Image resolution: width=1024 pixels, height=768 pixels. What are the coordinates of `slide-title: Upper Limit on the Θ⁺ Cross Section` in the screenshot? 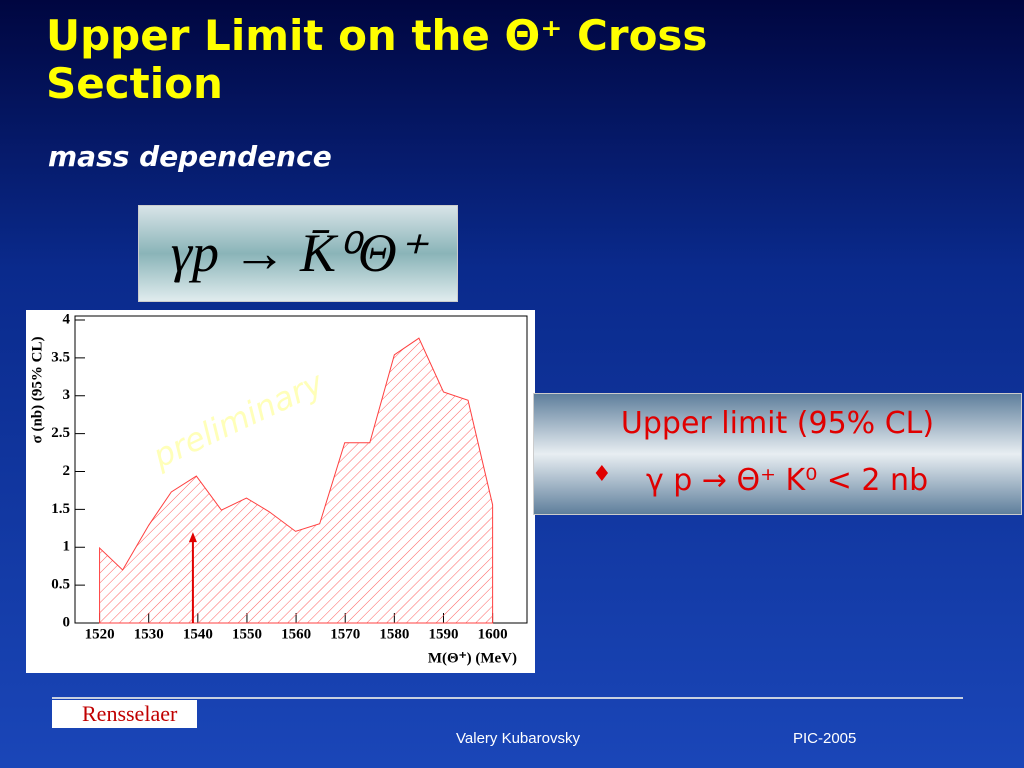 It's located at (377, 59).